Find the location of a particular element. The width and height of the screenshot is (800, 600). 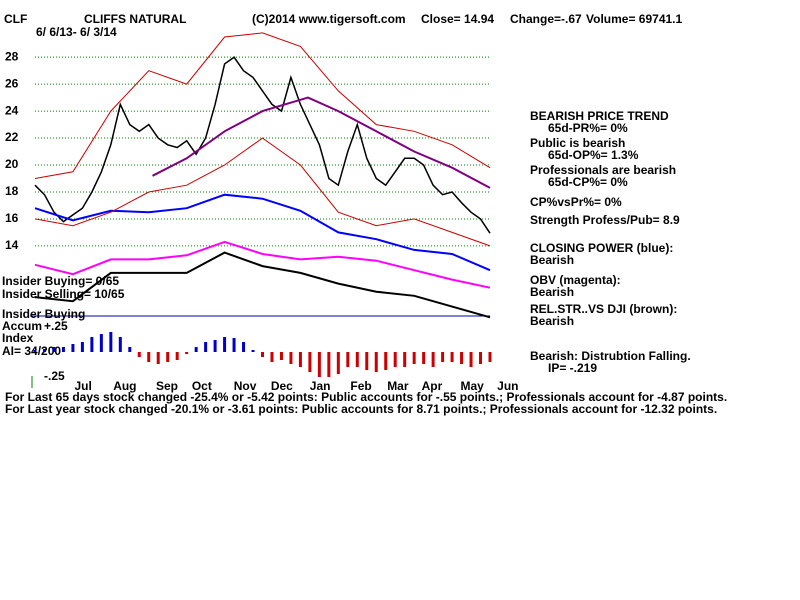

change: Change=-.67 is located at coordinates (546, 19).